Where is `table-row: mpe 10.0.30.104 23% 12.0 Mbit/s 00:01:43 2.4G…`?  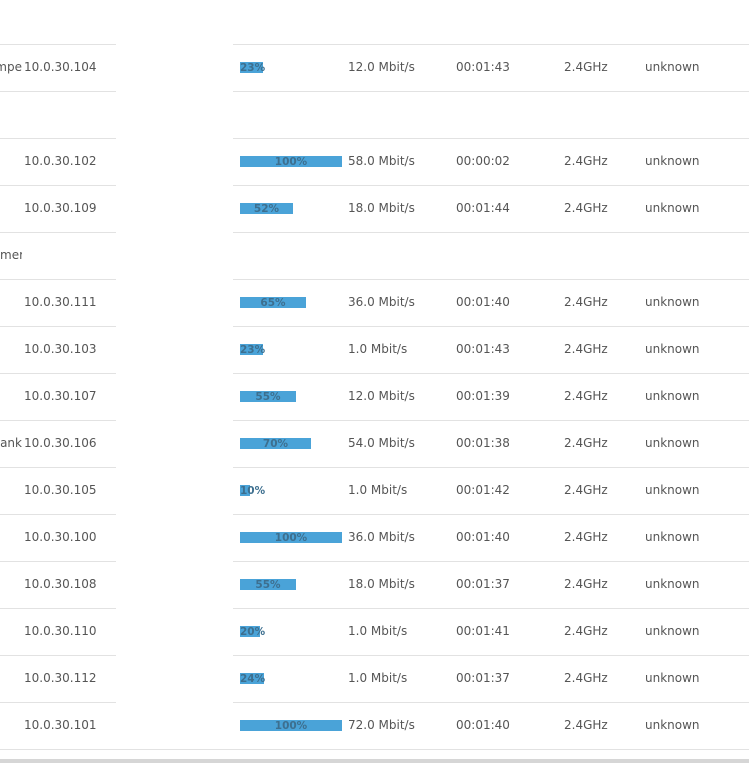 table-row: mpe 10.0.30.104 23% 12.0 Mbit/s 00:01:43 2.4G… is located at coordinates (374, 67).